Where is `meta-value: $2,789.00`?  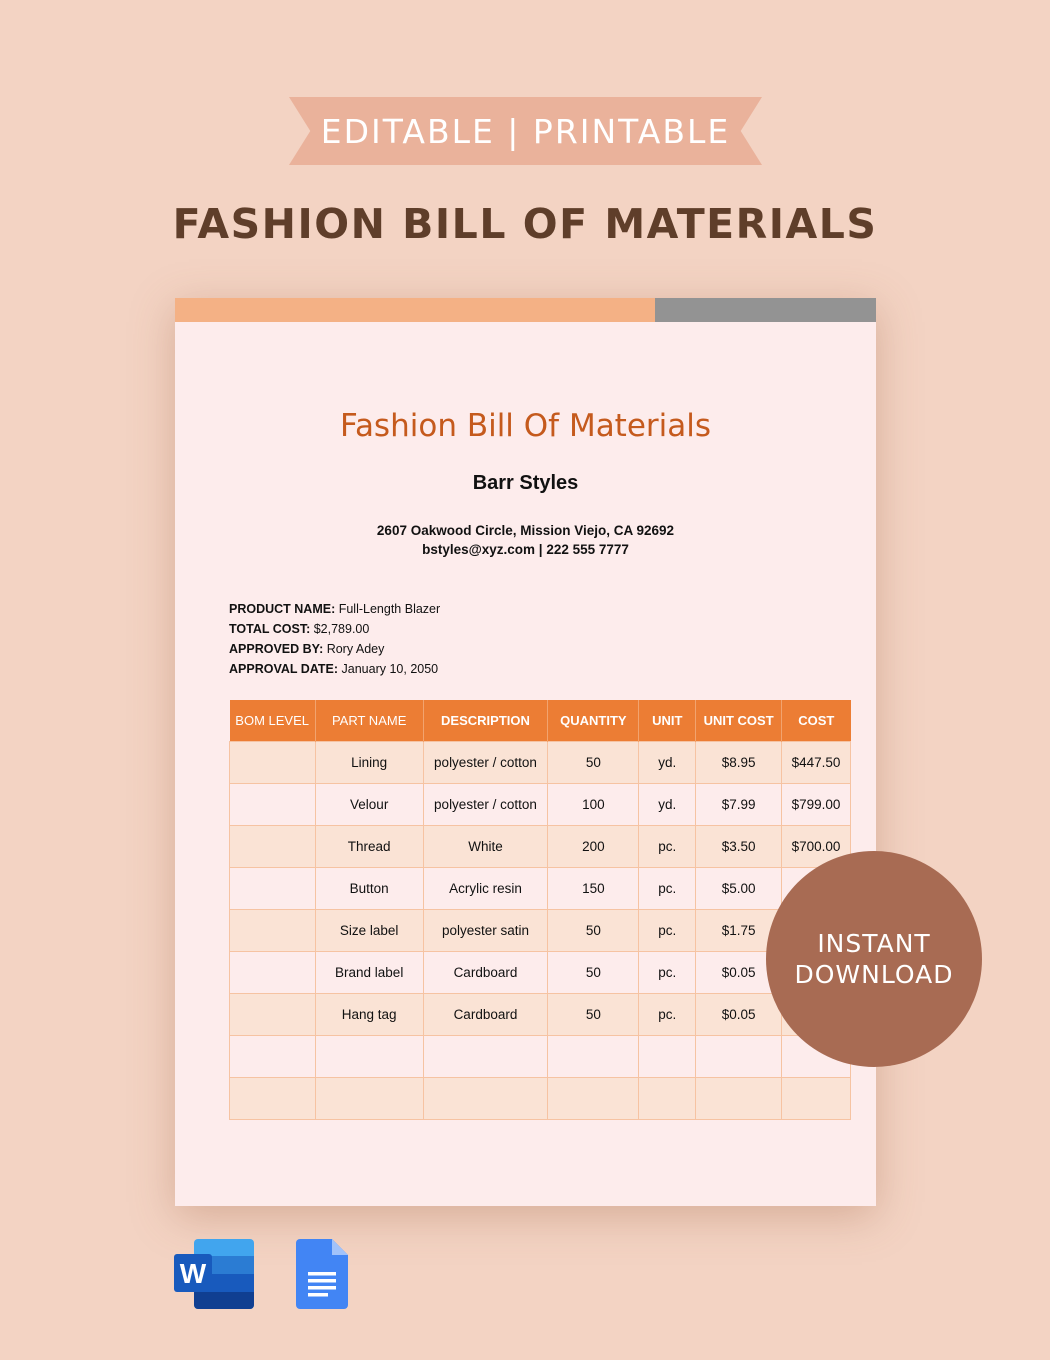
meta-value: $2,789.00 is located at coordinates (340, 629).